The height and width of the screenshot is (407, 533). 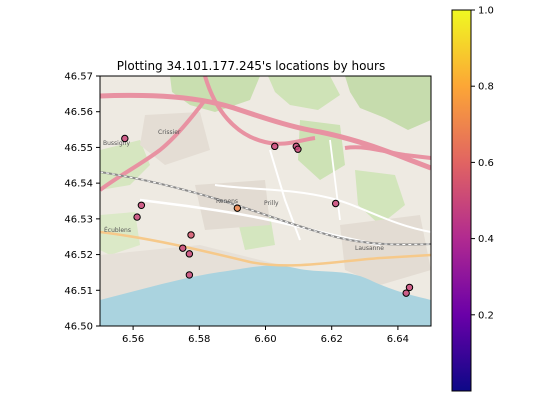 What do you see at coordinates (332, 339) in the screenshot?
I see `x-tick-label: 6.62` at bounding box center [332, 339].